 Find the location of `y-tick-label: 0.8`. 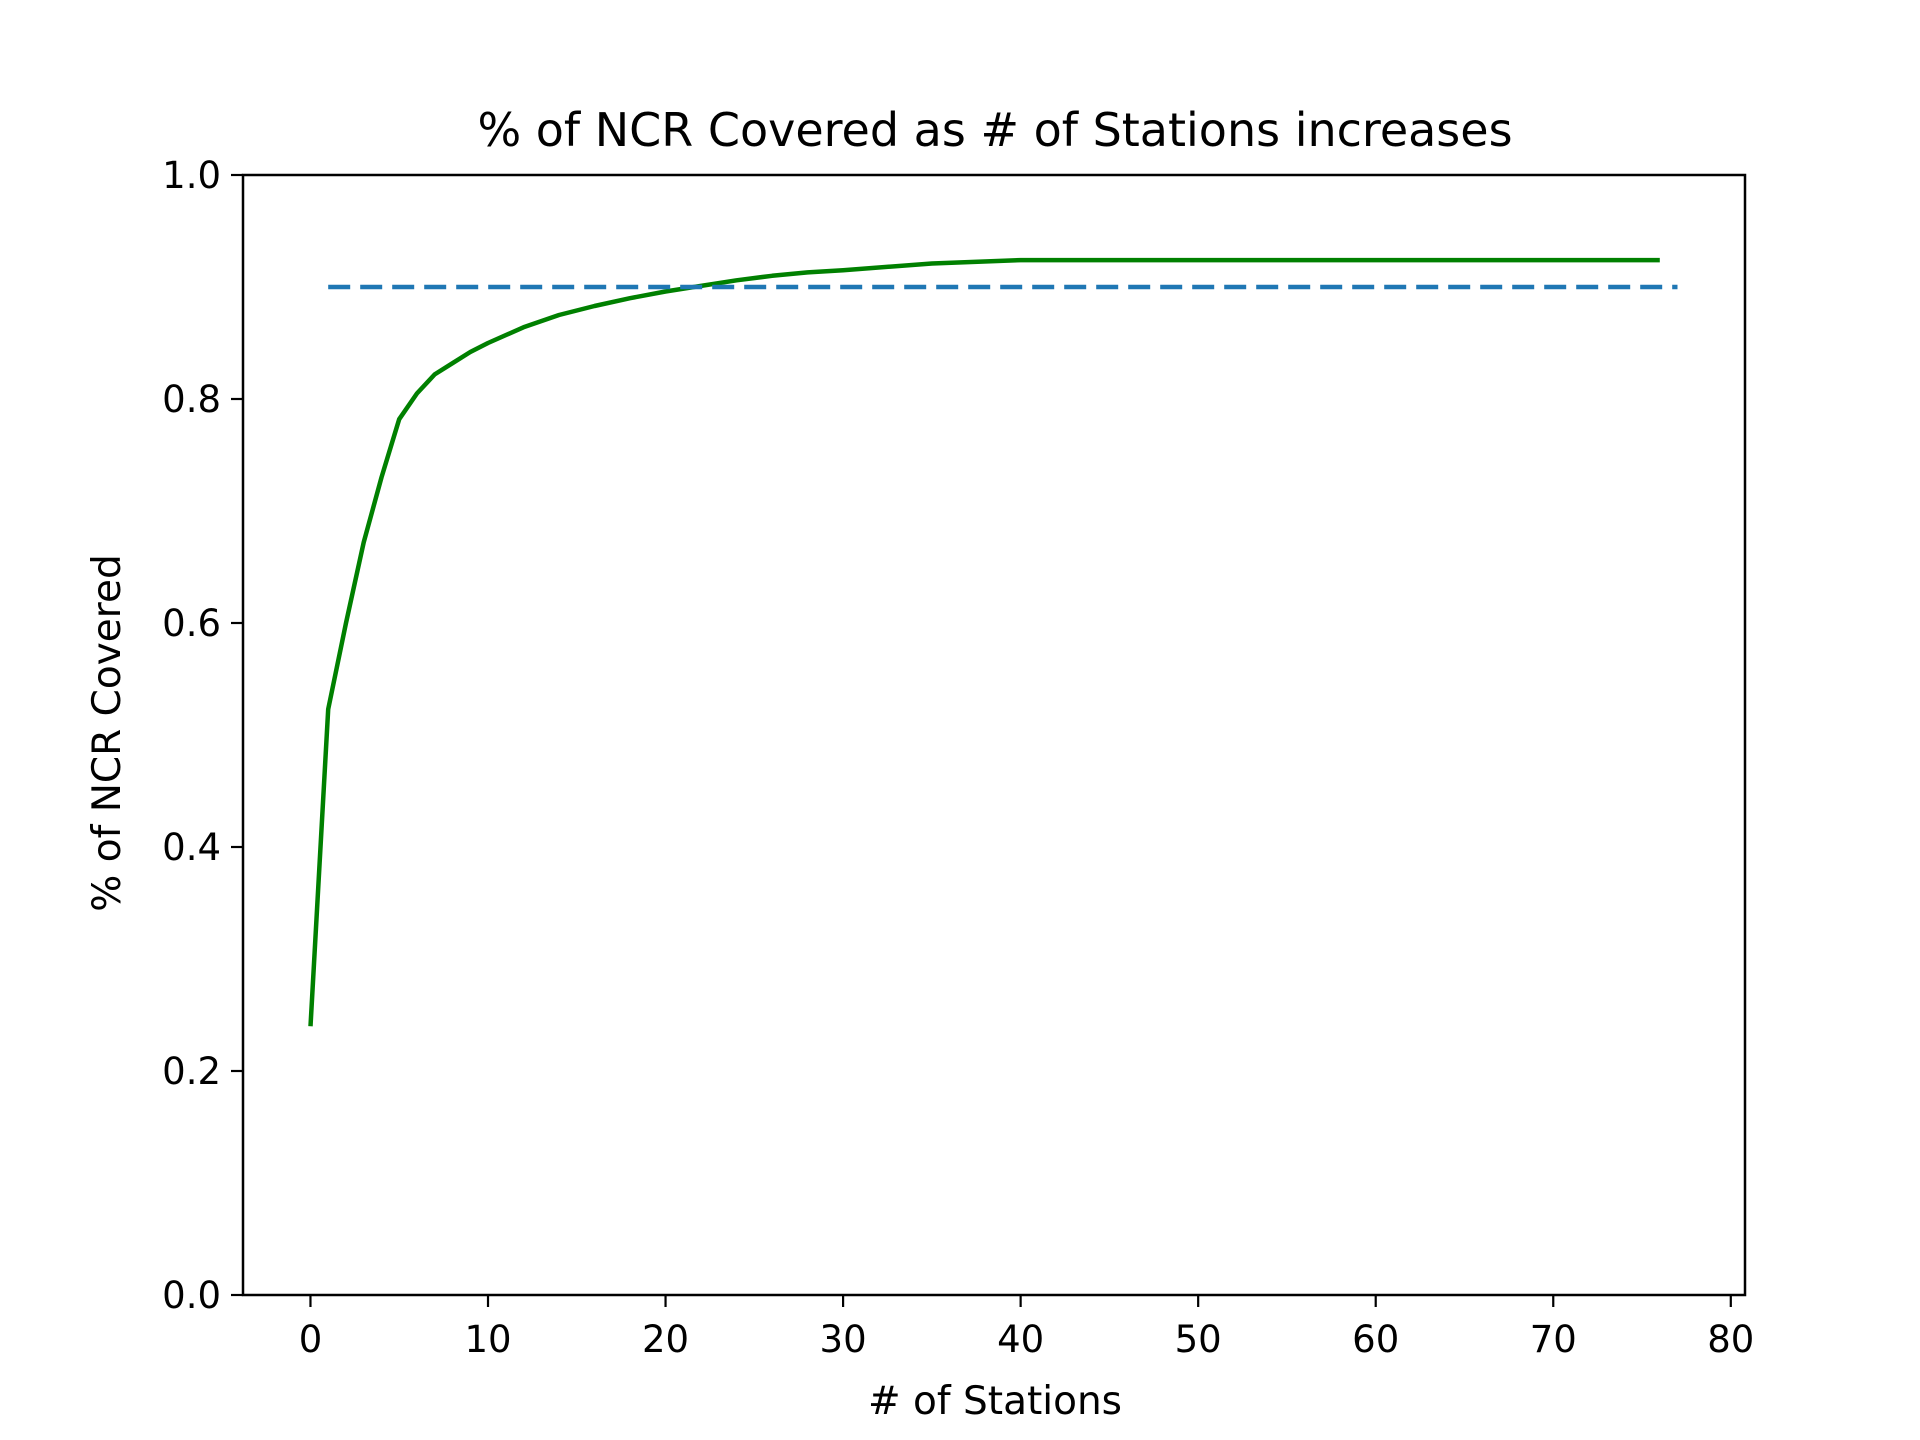

y-tick-label: 0.8 is located at coordinates (191, 399).